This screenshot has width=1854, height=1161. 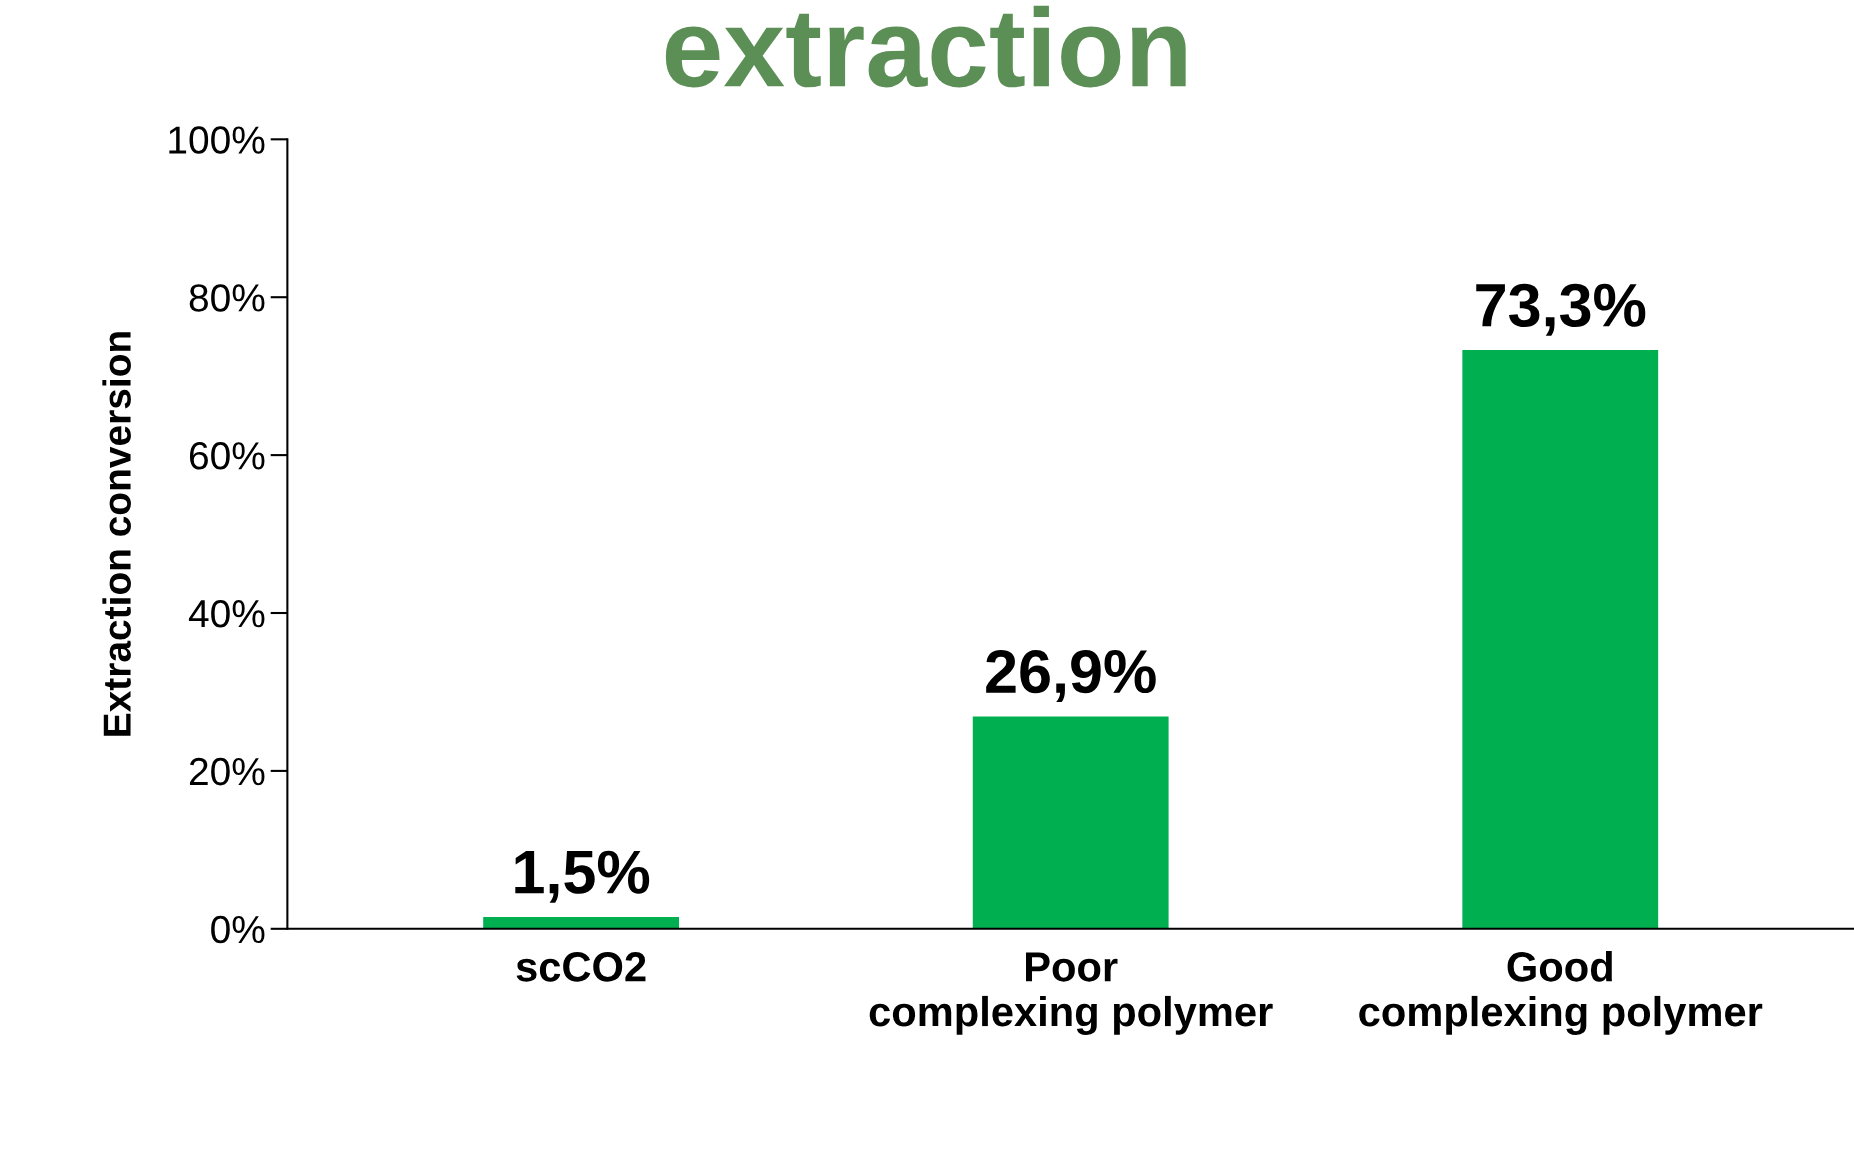 I want to click on y-tick-label: 20%, so click(x=227, y=771).